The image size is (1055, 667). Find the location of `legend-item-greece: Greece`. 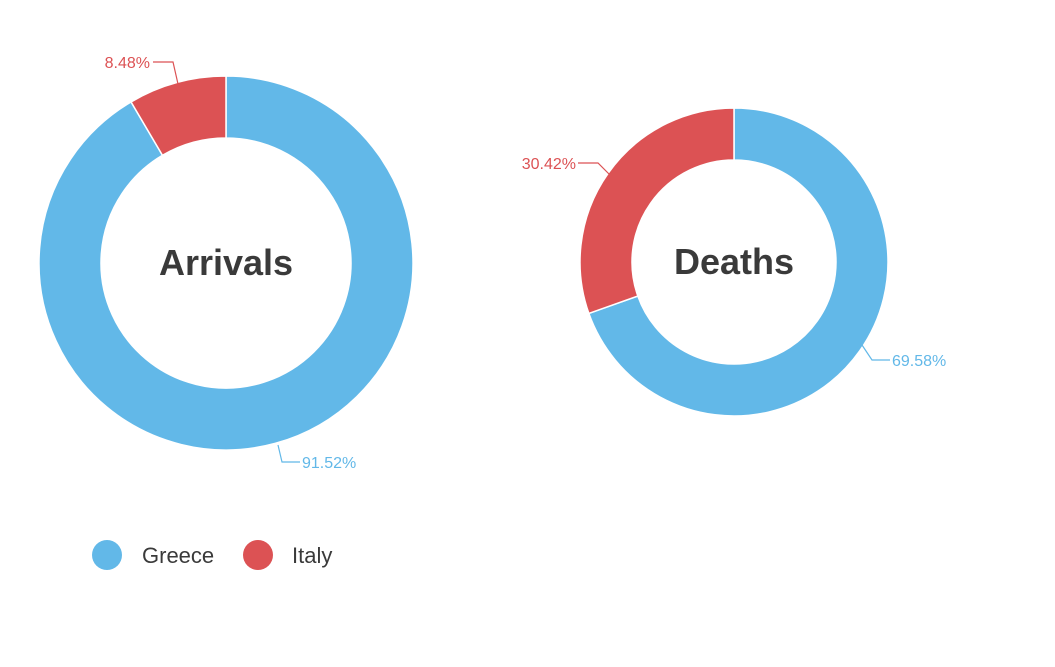

legend-item-greece: Greece is located at coordinates (153, 555).